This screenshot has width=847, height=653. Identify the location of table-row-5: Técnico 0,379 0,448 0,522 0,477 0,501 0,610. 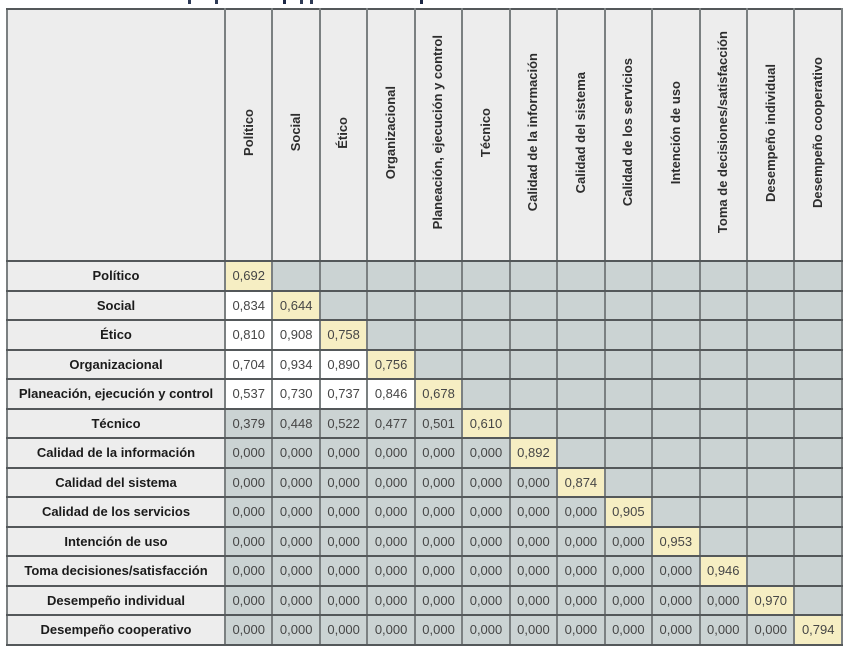
(424, 423).